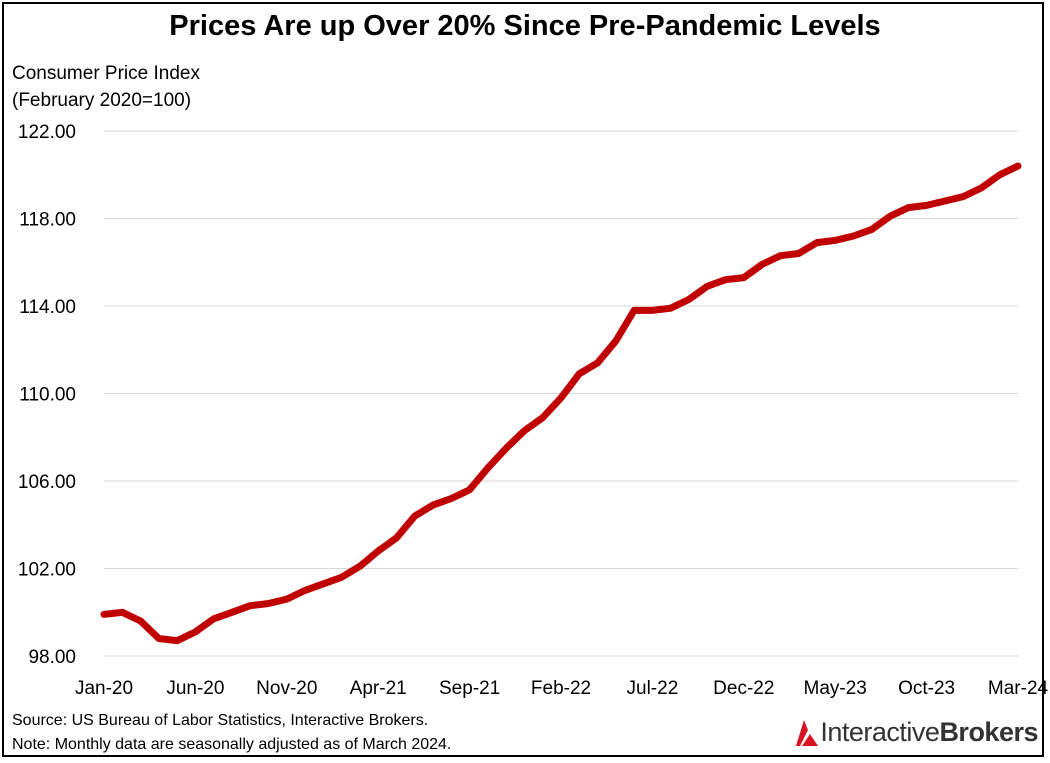 This screenshot has width=1050, height=763. Describe the element at coordinates (195, 688) in the screenshot. I see `x-tick-label: Jun-20` at that location.